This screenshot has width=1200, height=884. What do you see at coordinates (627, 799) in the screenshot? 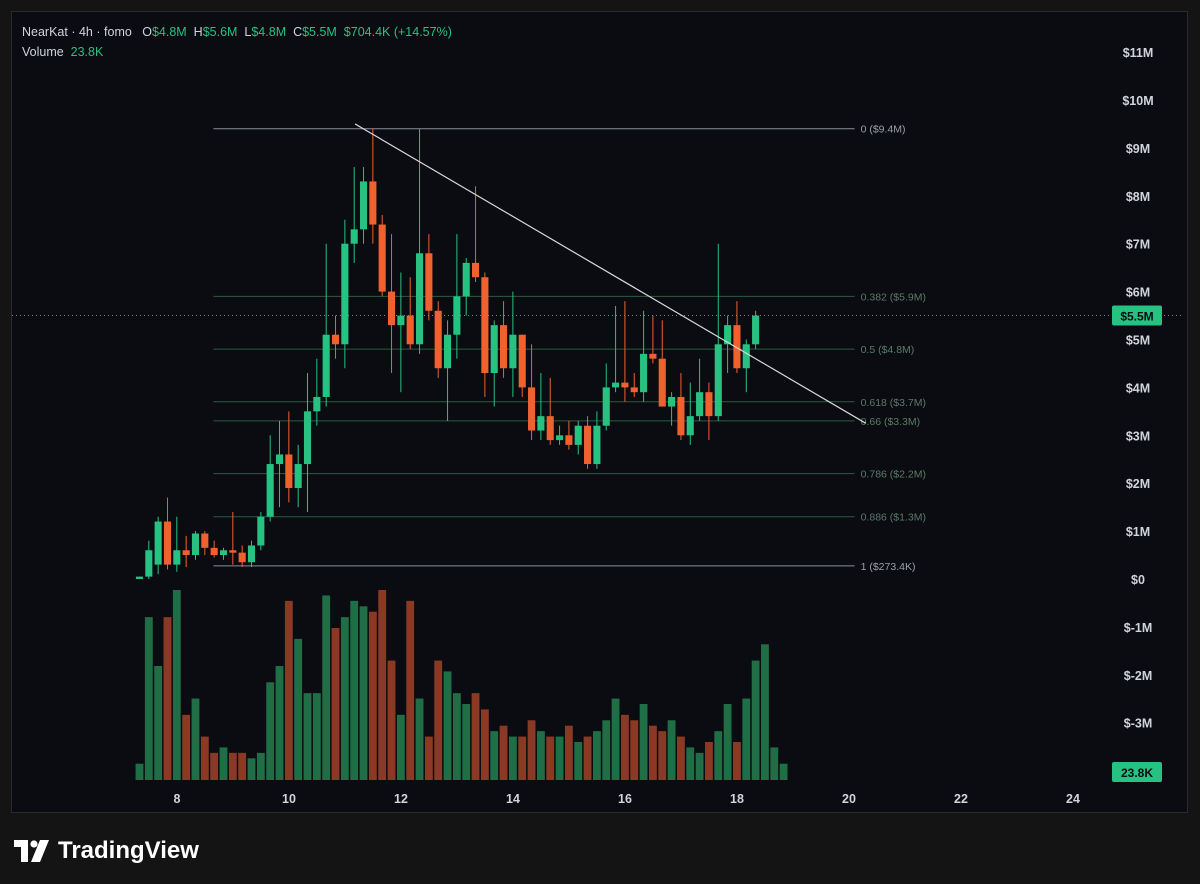
I see `time-axis: 8 10 12 14 16 18 20 22 24` at bounding box center [627, 799].